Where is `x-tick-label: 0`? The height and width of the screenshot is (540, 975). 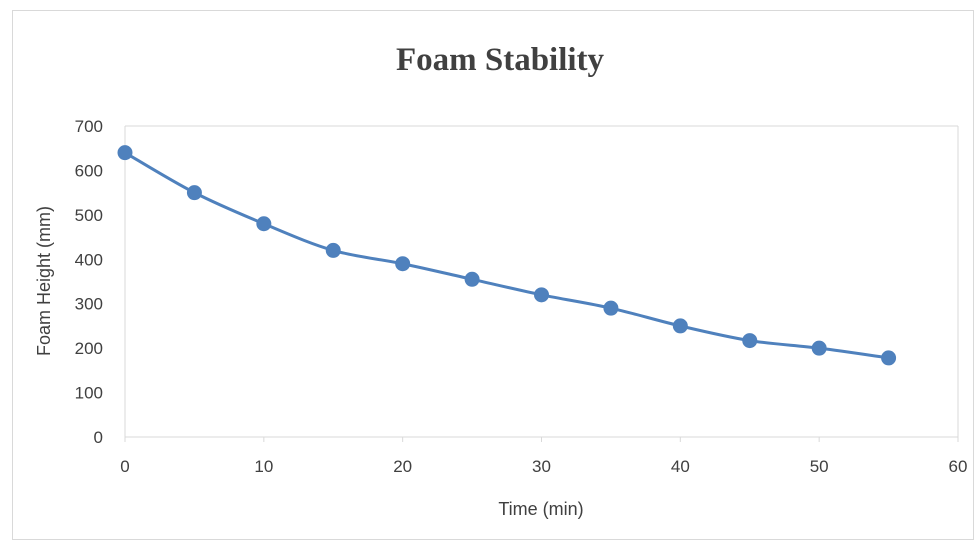 x-tick-label: 0 is located at coordinates (124, 466).